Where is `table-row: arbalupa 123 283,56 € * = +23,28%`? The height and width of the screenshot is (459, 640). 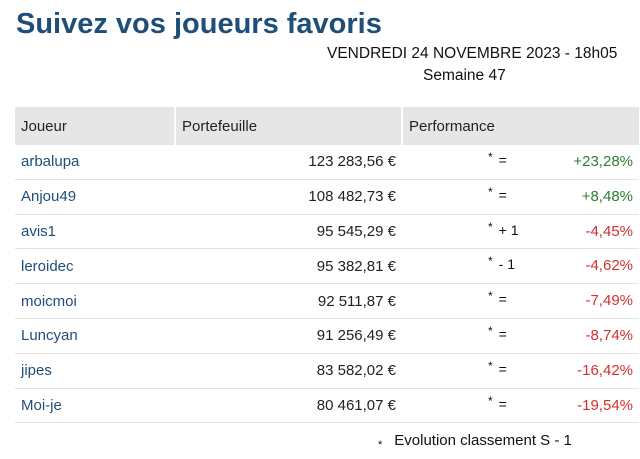
table-row: arbalupa 123 283,56 € * = +23,28% is located at coordinates (327, 162).